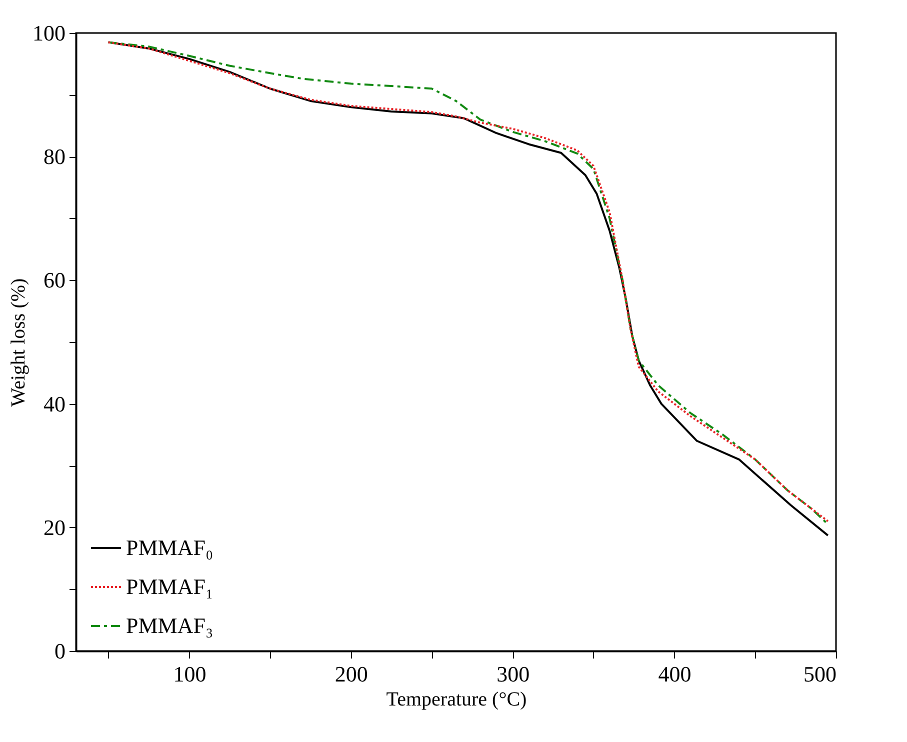 The width and height of the screenshot is (907, 742). What do you see at coordinates (19, 342) in the screenshot?
I see `y-axis-title: Weight loss (%)` at bounding box center [19, 342].